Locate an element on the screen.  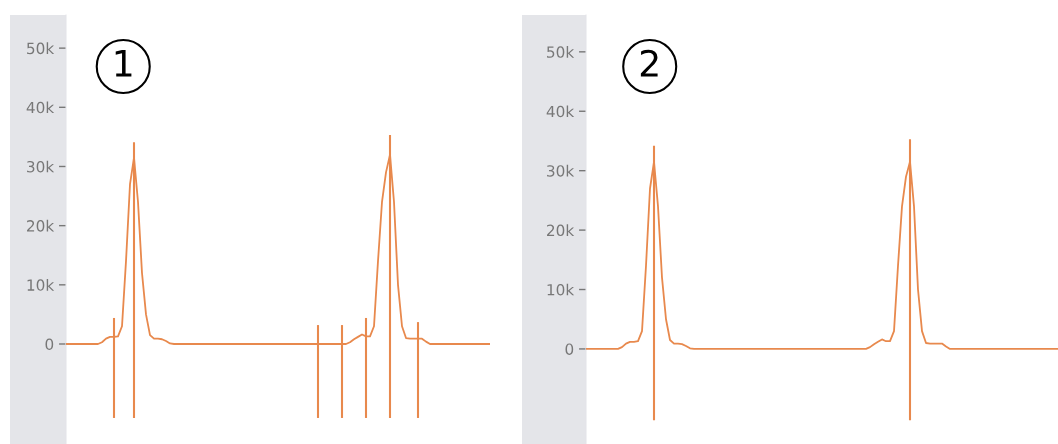
text: 1 is located at coordinates (123, 63).